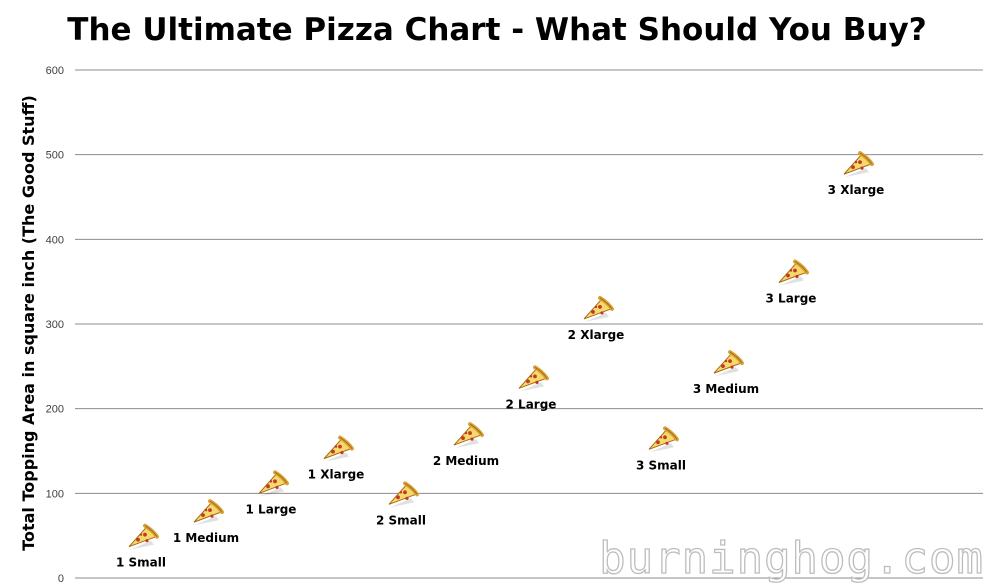 Image resolution: width=991 pixels, height=588 pixels. I want to click on y-axis-ticks: 0 100 200 300 400 500 600, so click(55, 325).